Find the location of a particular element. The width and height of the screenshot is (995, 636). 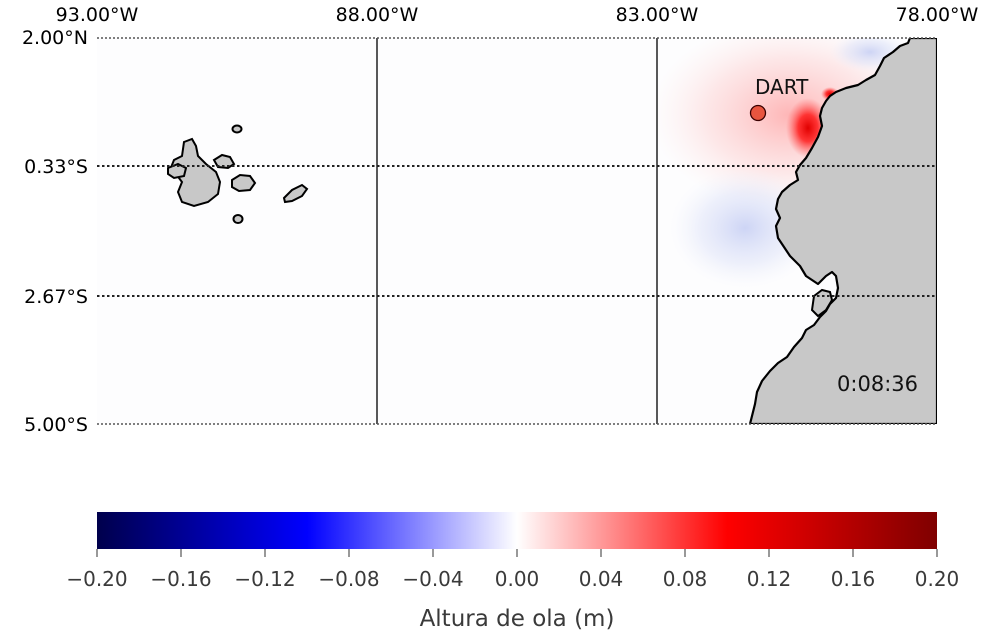

colorbar-tick-label: −0.12 is located at coordinates (264, 579).